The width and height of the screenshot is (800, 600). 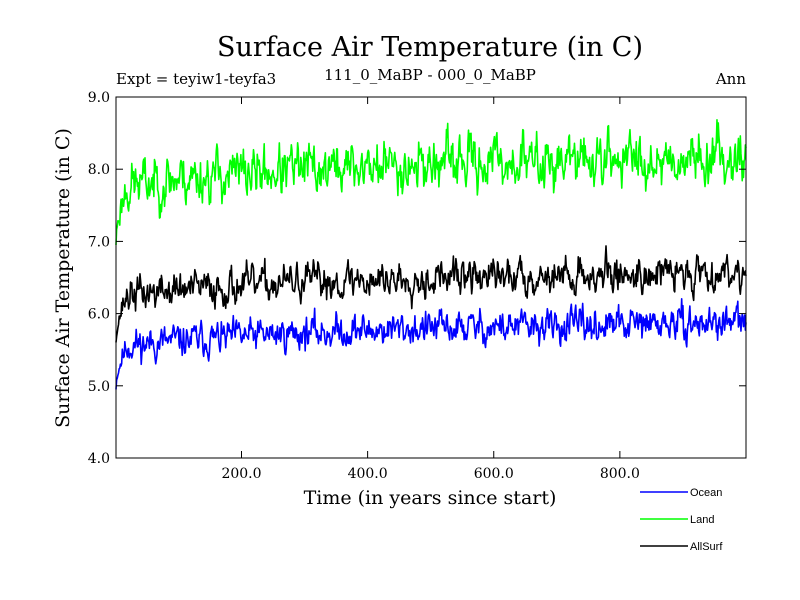 I want to click on chart-title: Surface Air Temperature (in C), so click(x=430, y=47).